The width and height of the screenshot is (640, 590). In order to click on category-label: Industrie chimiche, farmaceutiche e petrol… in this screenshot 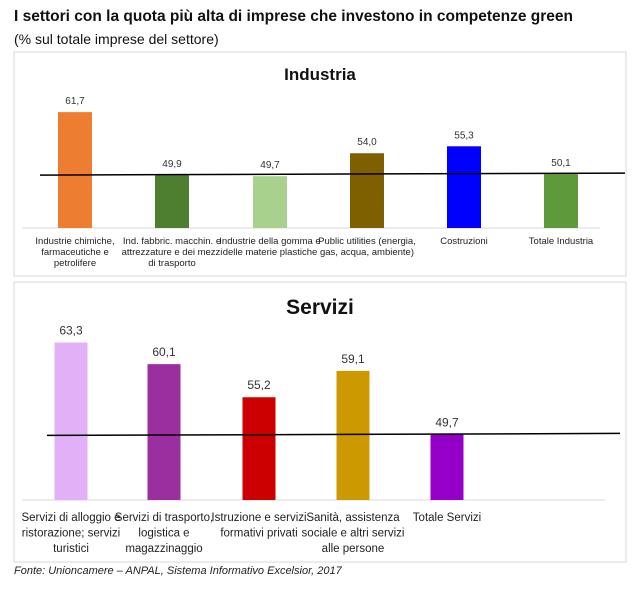, I will do `click(74, 252)`.